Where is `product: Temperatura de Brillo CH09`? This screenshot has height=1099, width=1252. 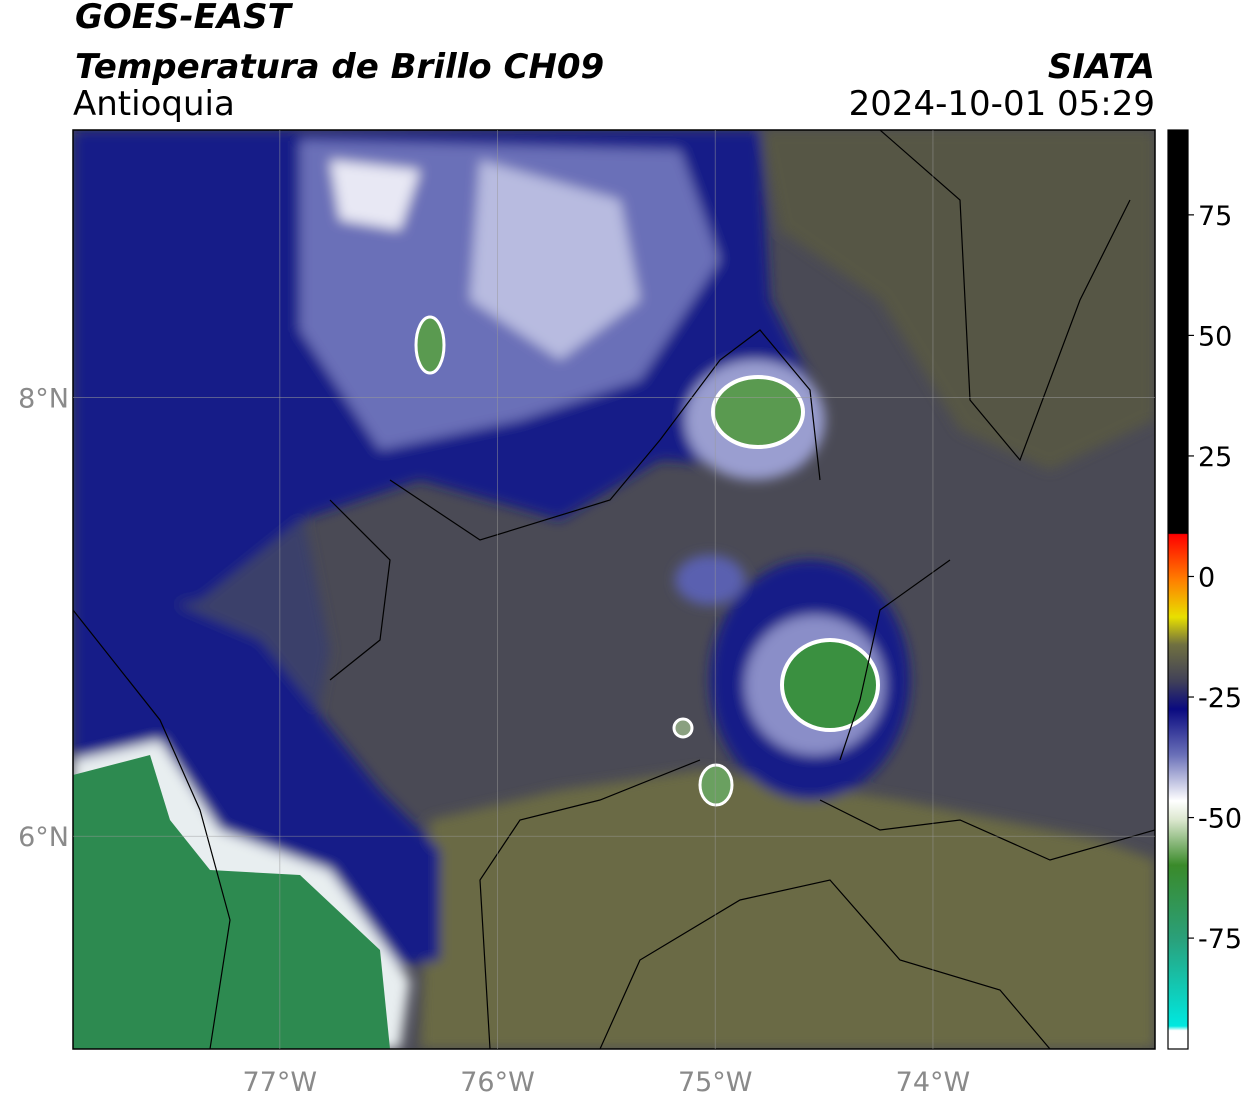
product: Temperatura de Brillo CH09 is located at coordinates (339, 67).